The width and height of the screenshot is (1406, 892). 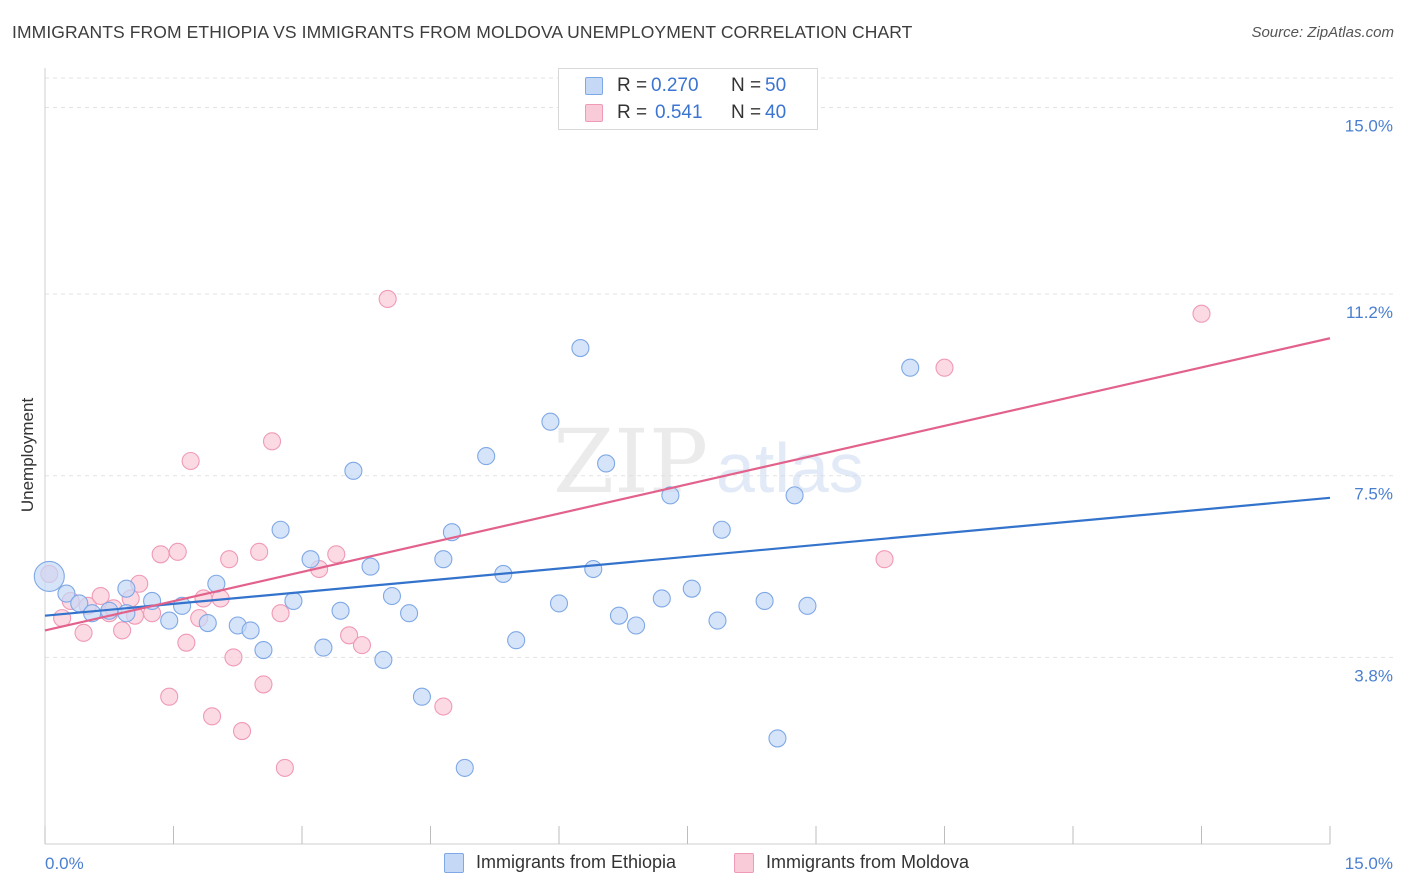 I want to click on legend-swatch-ethiopia, so click(x=594, y=86).